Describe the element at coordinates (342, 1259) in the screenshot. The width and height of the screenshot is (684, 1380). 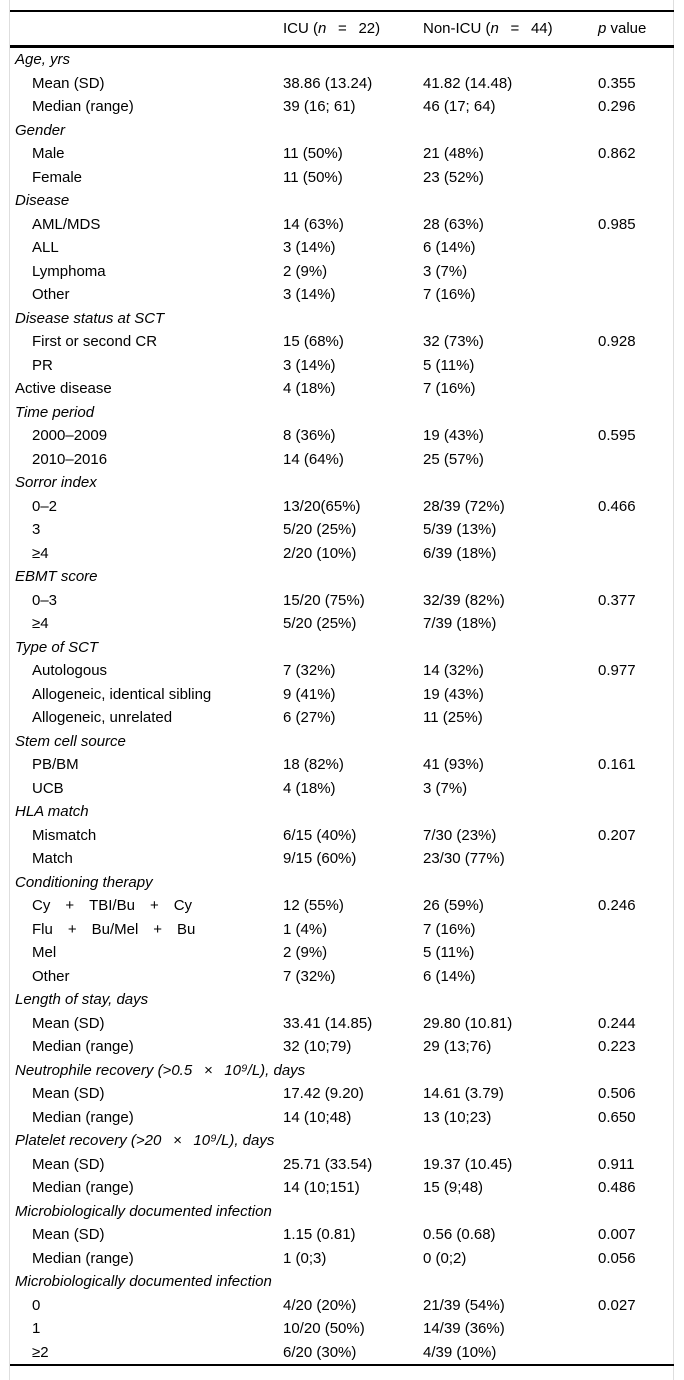
I see `table-row: Median (range) 1 (0;3) 0 (0;2) 0.056` at that location.